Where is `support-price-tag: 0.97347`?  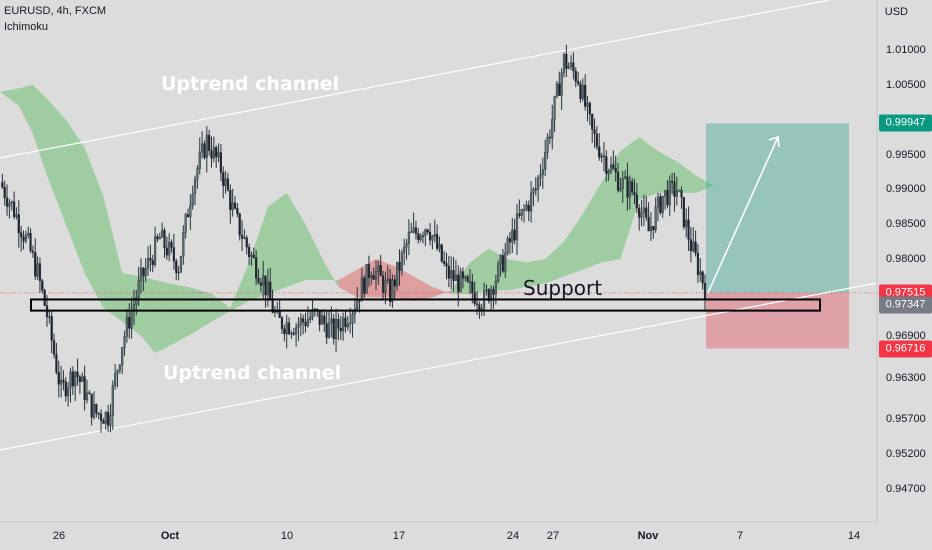 support-price-tag: 0.97347 is located at coordinates (905, 305).